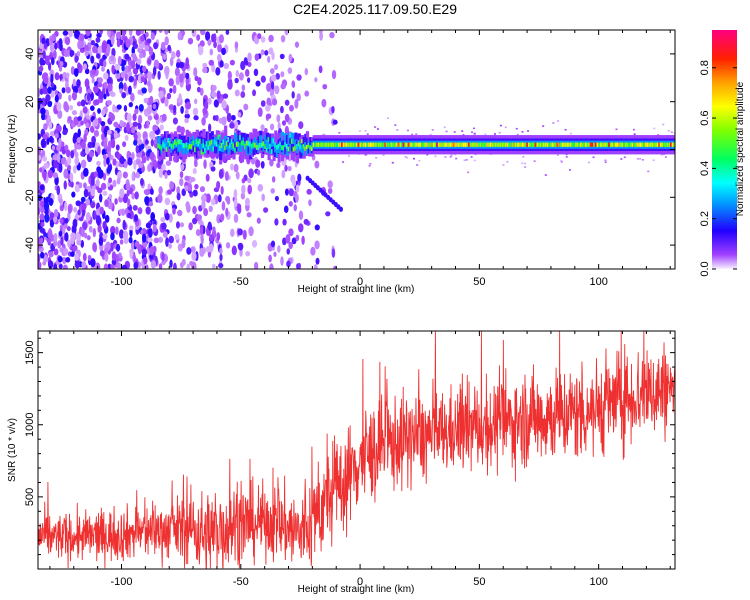  Describe the element at coordinates (30, 425) in the screenshot. I see `snr-y-tick-label: 1000` at that location.